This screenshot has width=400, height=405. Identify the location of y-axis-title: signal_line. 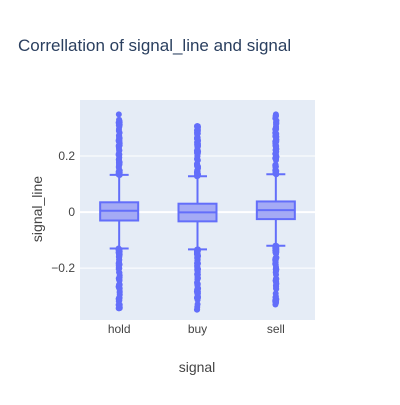
(37, 209).